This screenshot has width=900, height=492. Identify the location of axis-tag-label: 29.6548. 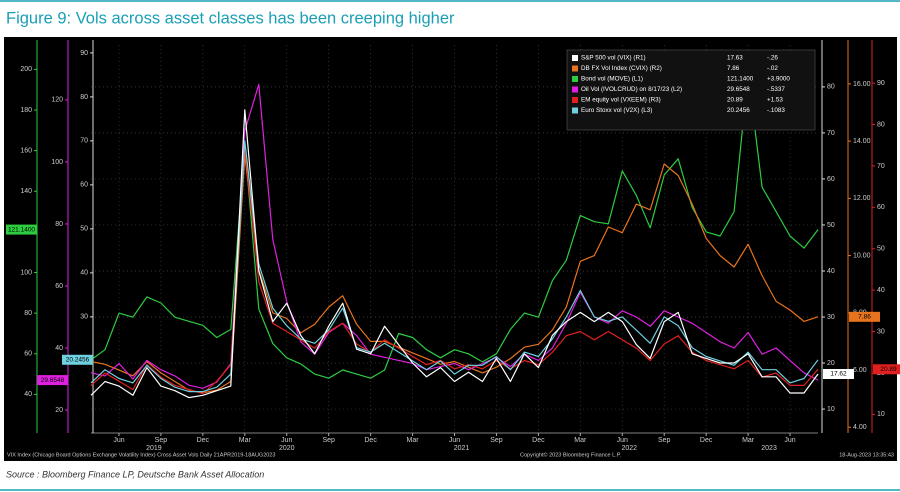
(53, 380).